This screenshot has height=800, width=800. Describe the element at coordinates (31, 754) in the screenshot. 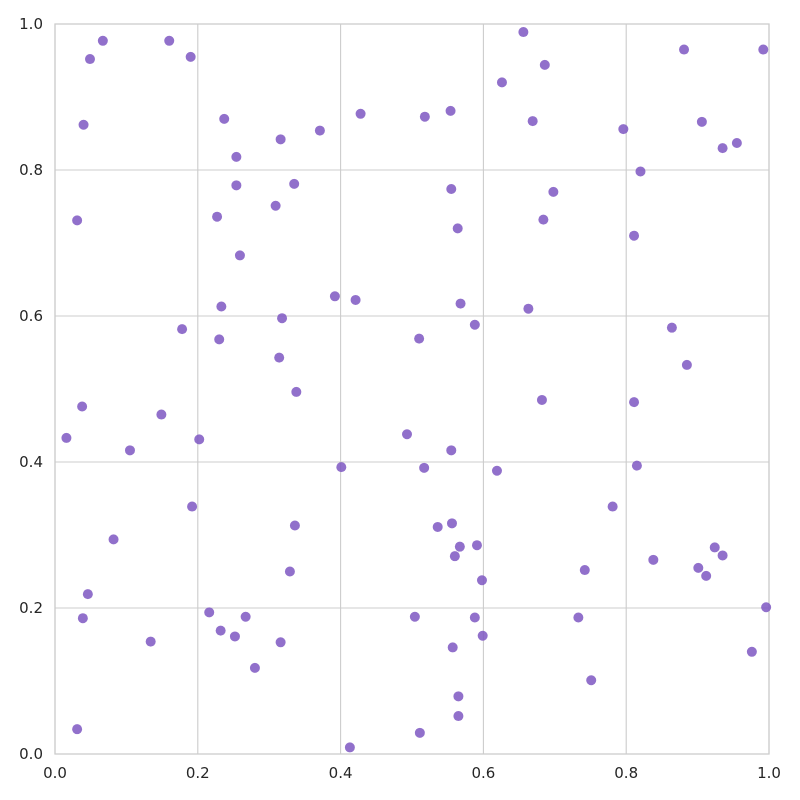

I see `y-tick-label: 0.0` at that location.